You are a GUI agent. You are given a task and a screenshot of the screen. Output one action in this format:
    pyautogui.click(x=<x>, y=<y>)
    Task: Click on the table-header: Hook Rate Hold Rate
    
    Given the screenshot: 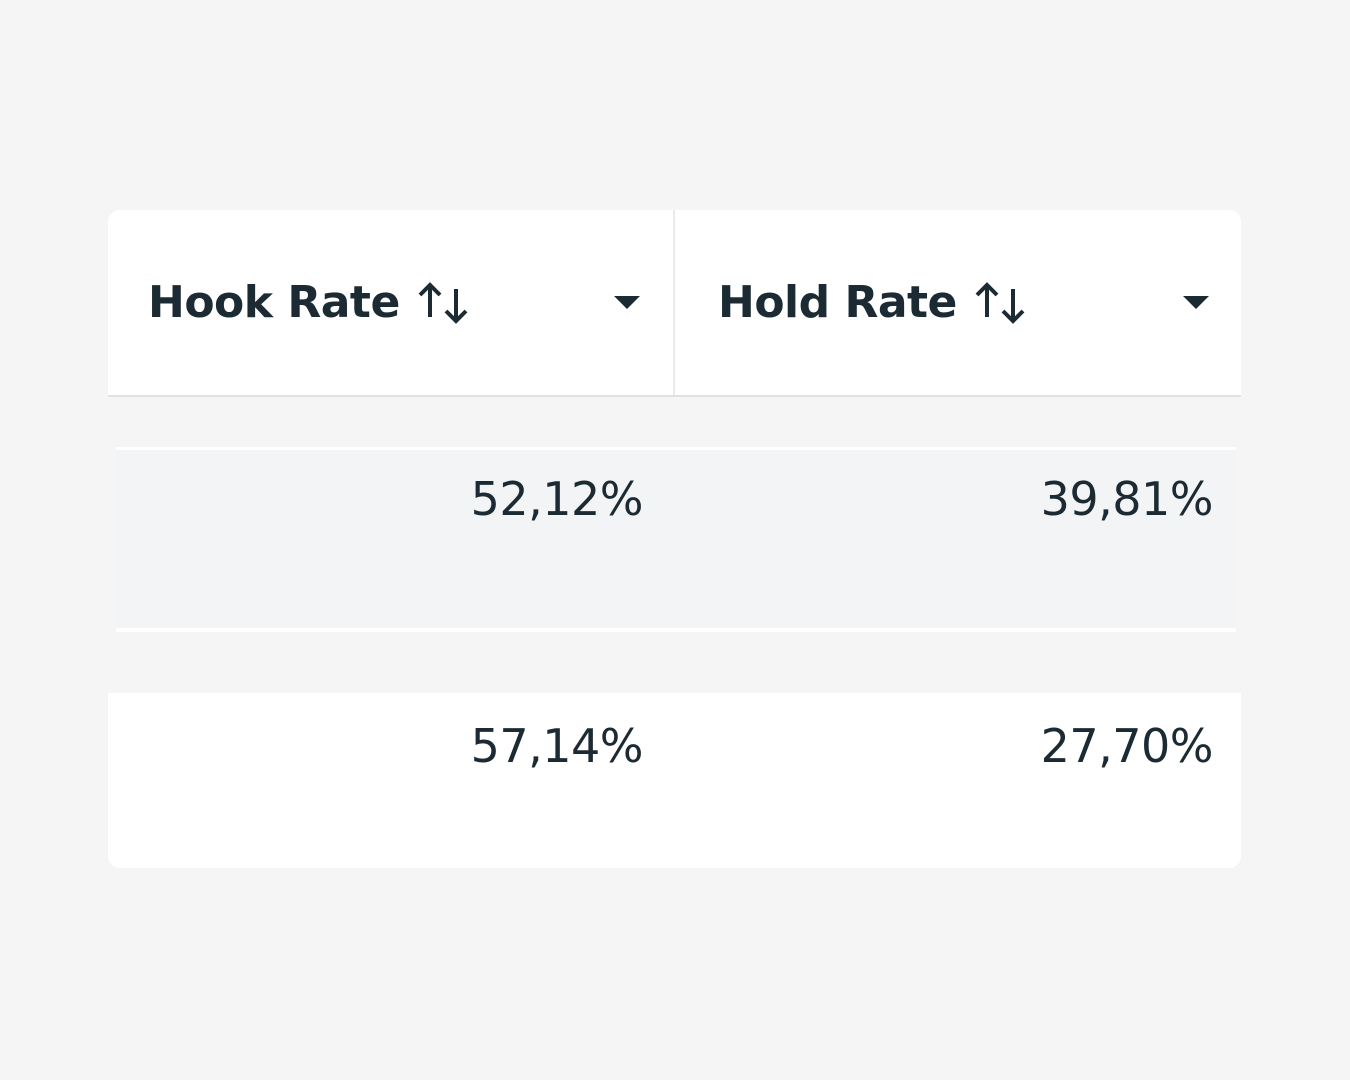 What is the action you would take?
    pyautogui.click(x=674, y=303)
    